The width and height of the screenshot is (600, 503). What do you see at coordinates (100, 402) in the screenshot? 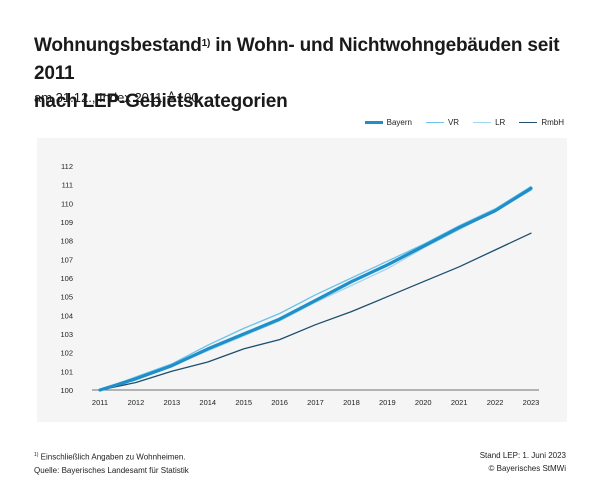
I see `x-tick-label: 2011` at bounding box center [100, 402].